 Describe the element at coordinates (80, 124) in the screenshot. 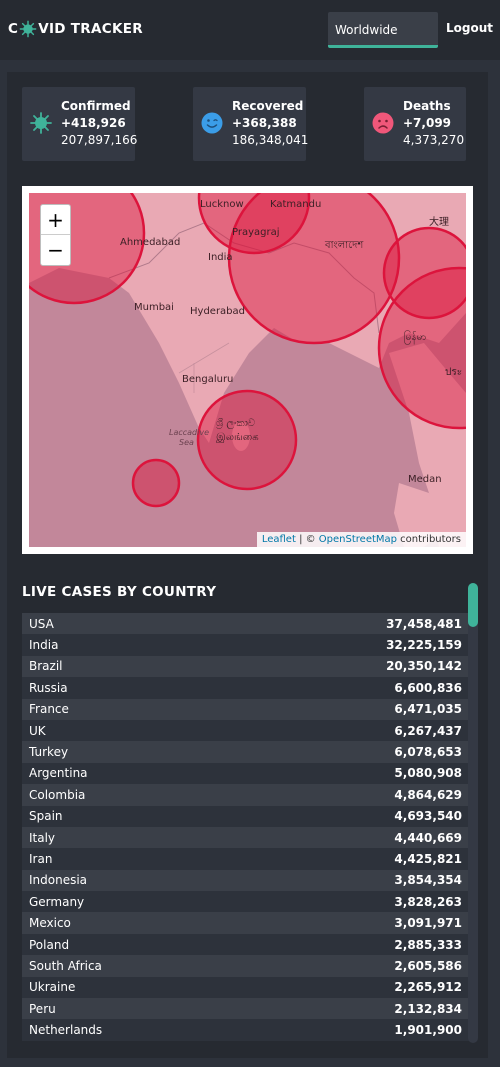

I see `confirmed-card: Confirmed +418,926 207,897,166` at that location.